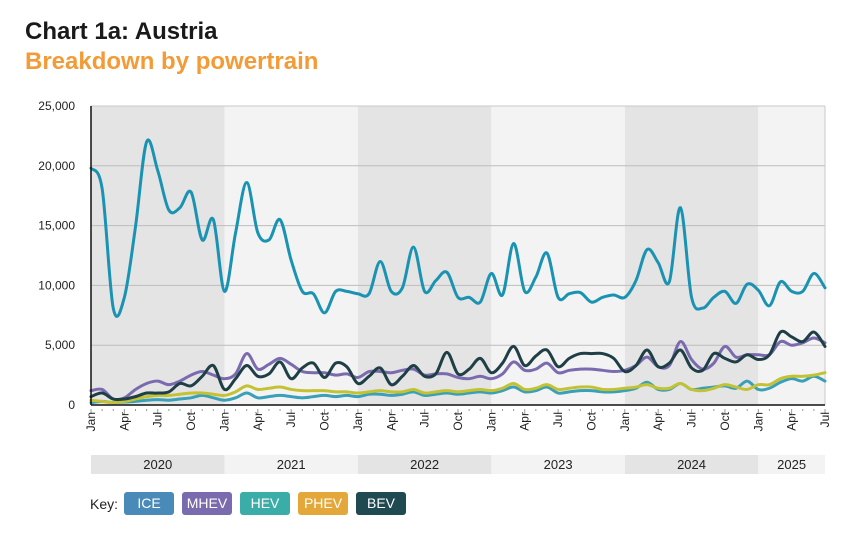 This screenshot has width=860, height=540. I want to click on chart-subtitle: Breakdown by powertrain, so click(172, 61).